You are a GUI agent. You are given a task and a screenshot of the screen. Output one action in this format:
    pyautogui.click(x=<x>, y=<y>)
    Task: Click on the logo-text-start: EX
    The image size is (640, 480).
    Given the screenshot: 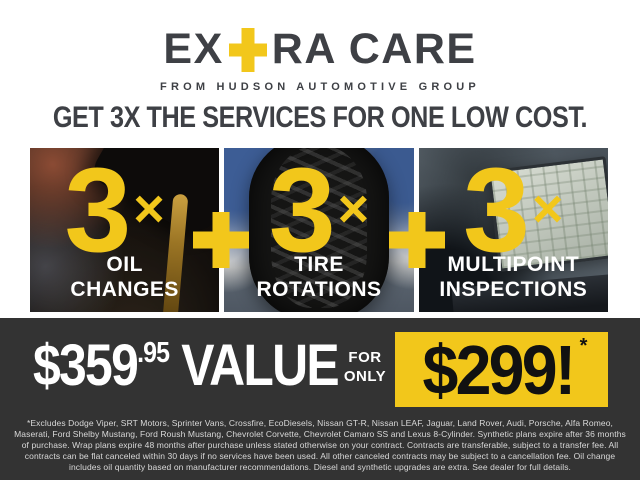 What is the action you would take?
    pyautogui.click(x=193, y=48)
    